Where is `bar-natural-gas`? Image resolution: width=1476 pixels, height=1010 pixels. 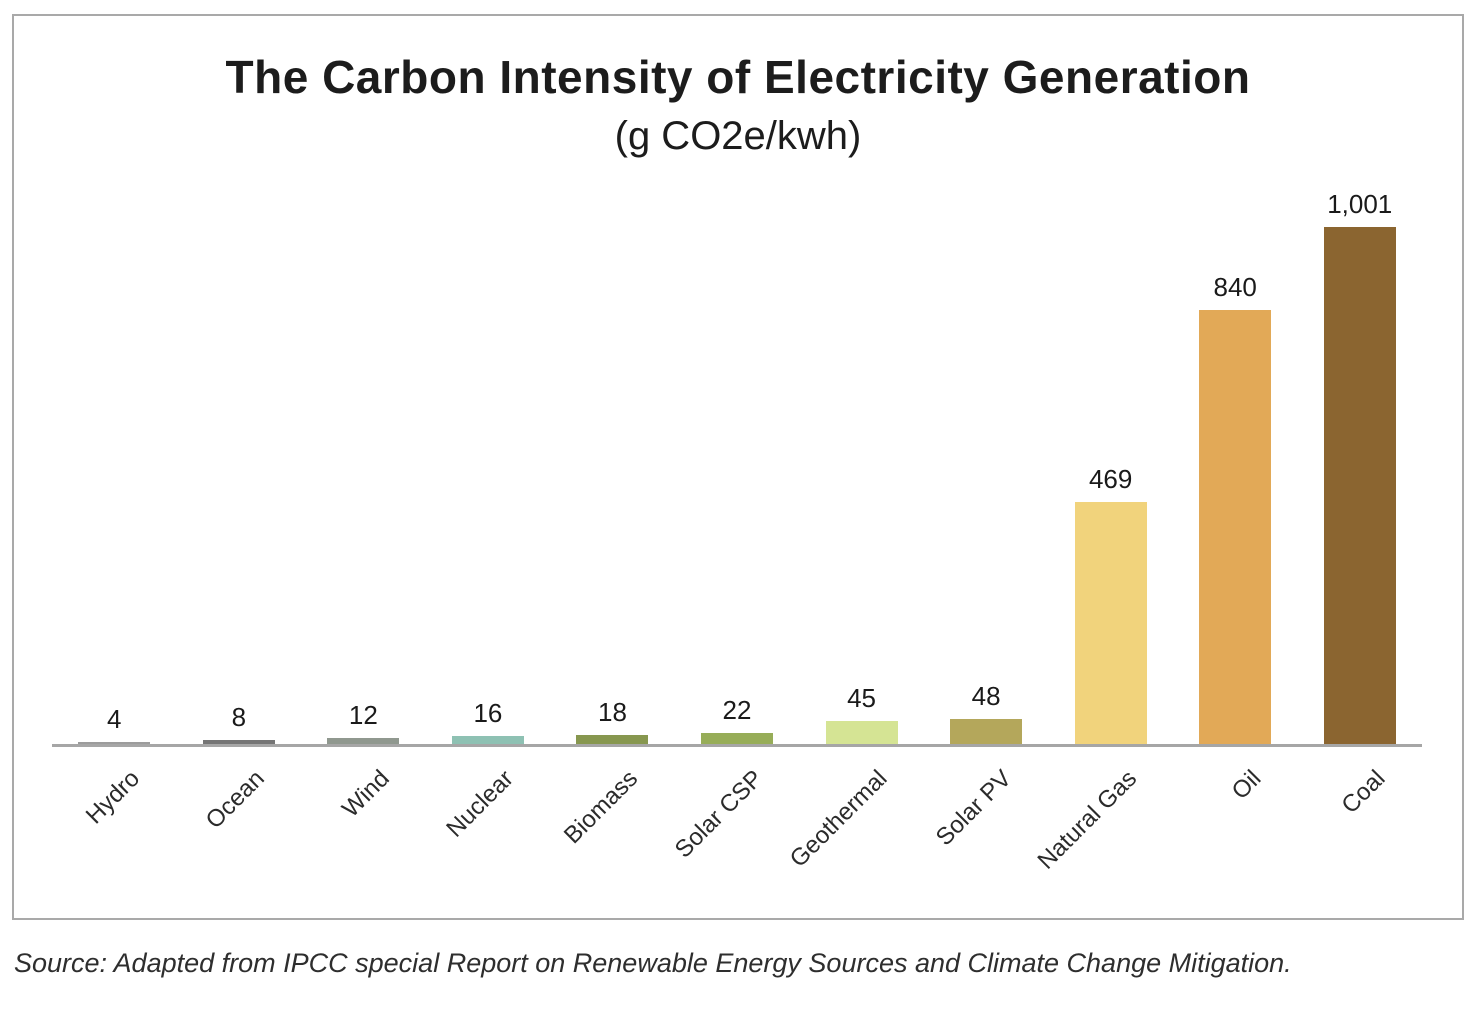
bar-natural-gas is located at coordinates (1110, 623).